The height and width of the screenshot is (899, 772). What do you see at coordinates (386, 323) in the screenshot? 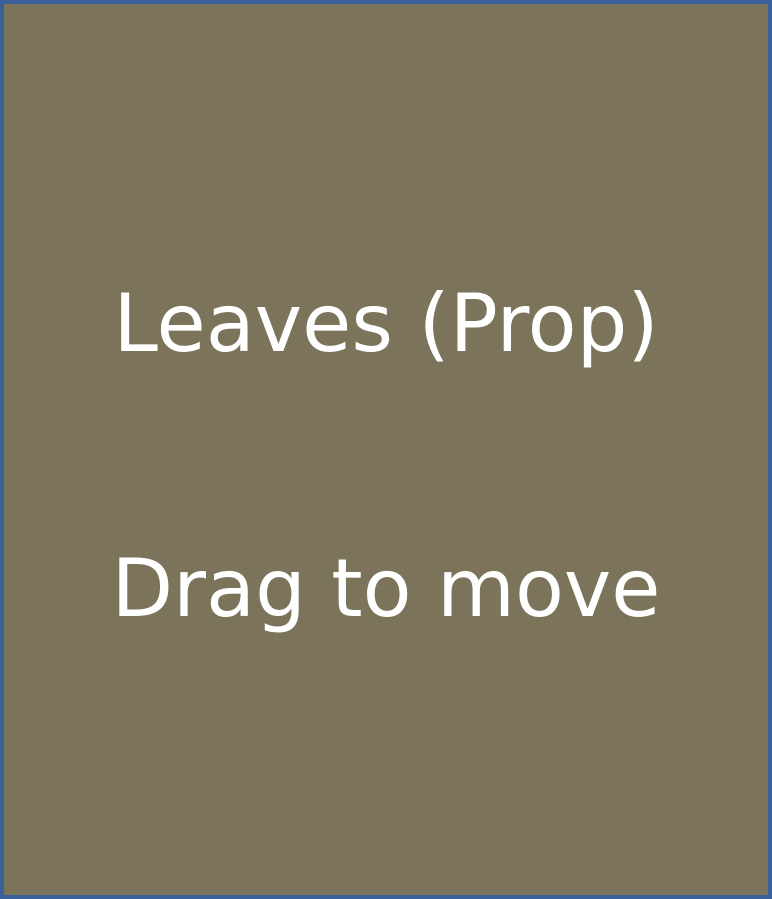
I see `prop-title: Leaves (Prop)` at bounding box center [386, 323].